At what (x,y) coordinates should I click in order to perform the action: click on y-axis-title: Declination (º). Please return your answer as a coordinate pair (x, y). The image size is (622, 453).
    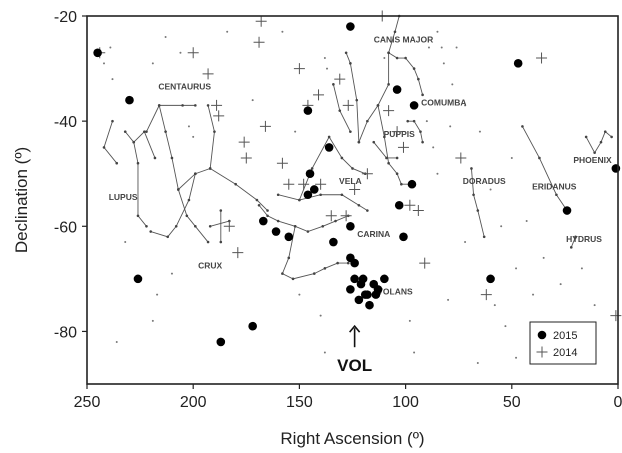
    Looking at the image, I should click on (21, 200).